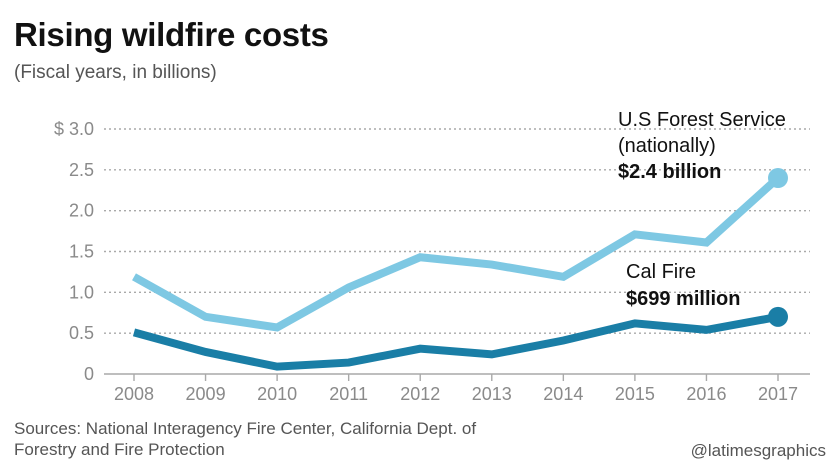 Image resolution: width=840 pixels, height=472 pixels. What do you see at coordinates (119, 449) in the screenshot?
I see `source-line-2: Forestry and Fire Protection` at bounding box center [119, 449].